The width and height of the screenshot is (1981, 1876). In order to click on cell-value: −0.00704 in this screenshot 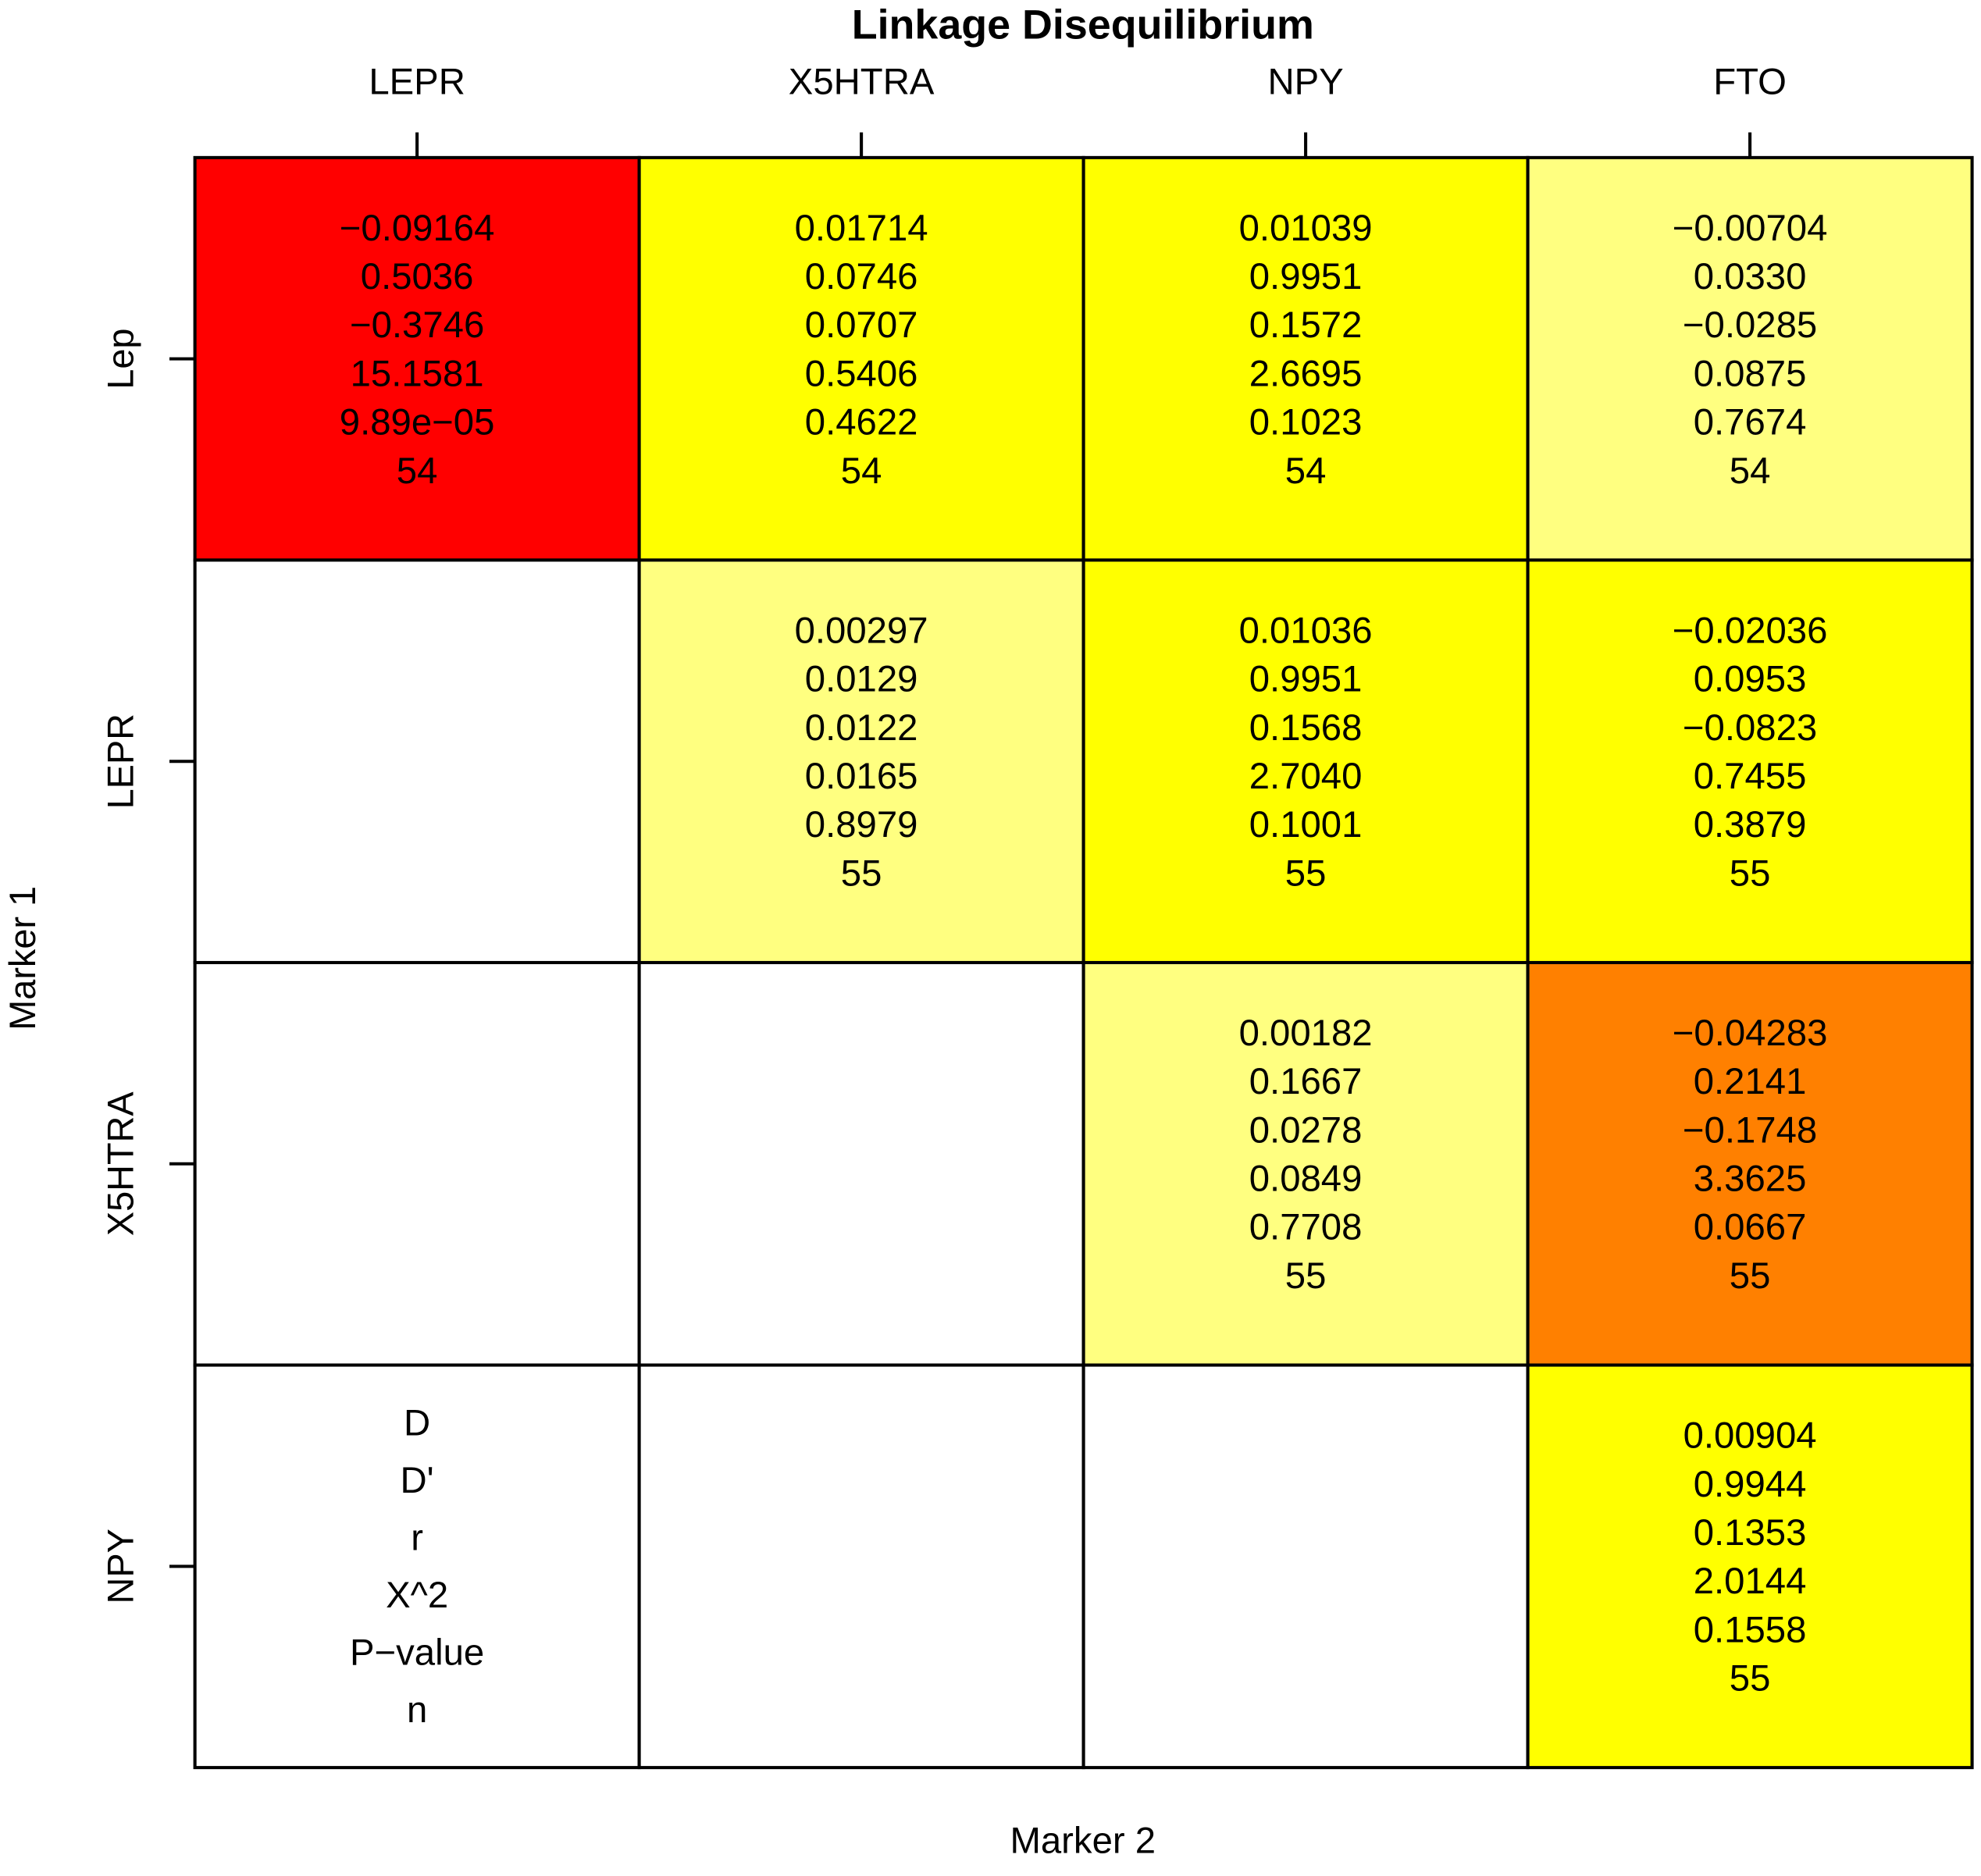, I will do `click(1750, 227)`.